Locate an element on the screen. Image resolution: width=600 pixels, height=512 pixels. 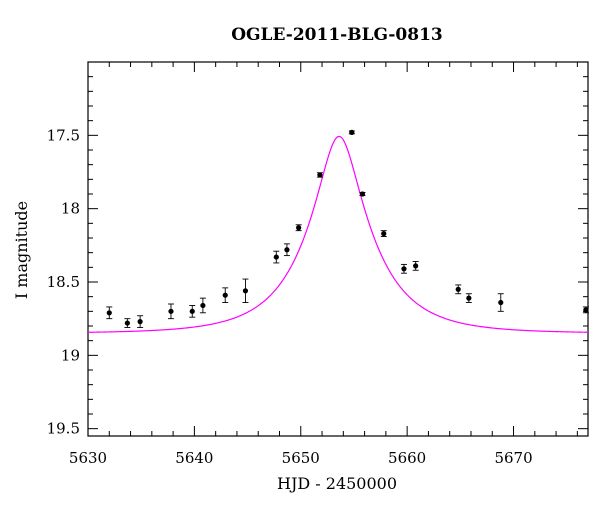
y-tick-label: 19 is located at coordinates (70, 355).